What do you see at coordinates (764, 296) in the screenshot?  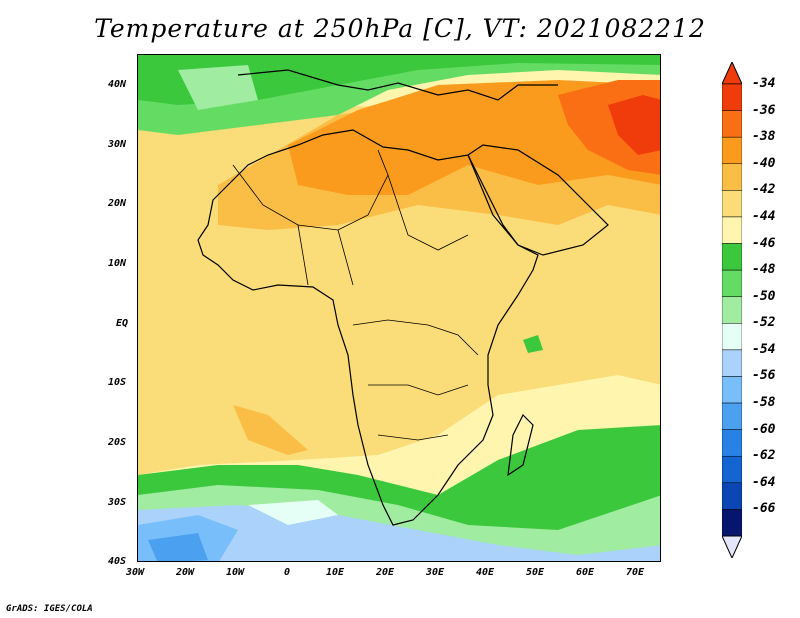 I see `colorbar-tick-label: -50` at bounding box center [764, 296].